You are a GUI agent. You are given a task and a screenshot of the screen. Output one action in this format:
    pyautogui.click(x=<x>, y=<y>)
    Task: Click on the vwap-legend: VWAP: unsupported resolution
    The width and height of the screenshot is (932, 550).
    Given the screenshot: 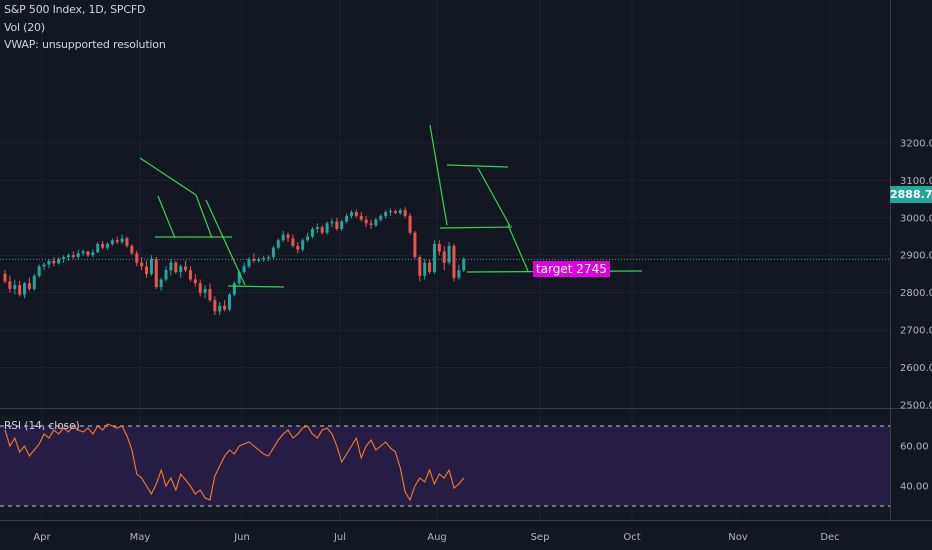 What is the action you would take?
    pyautogui.click(x=85, y=44)
    